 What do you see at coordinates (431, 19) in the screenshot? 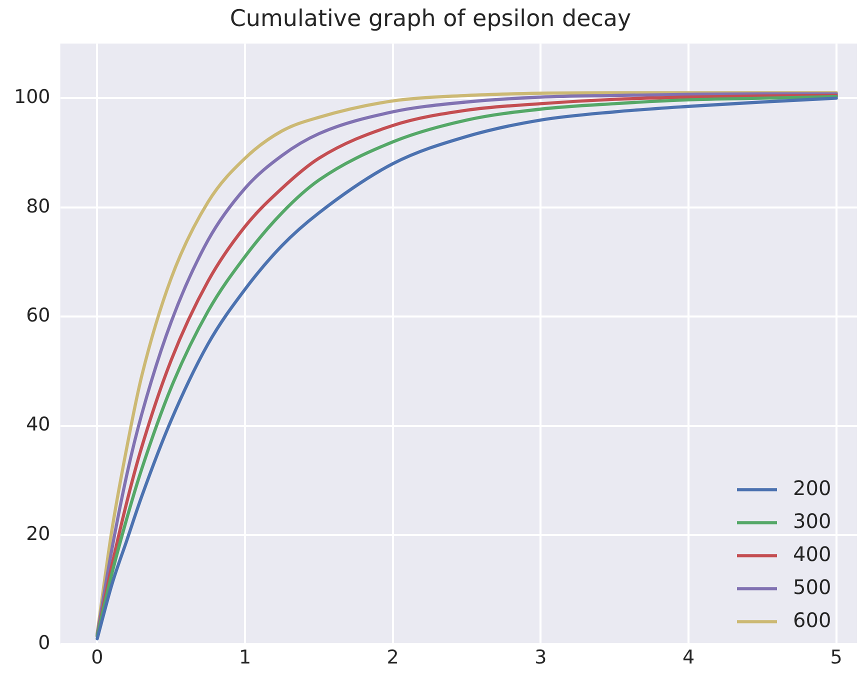
I see `chart-title: Cumulative graph of epsilon decay` at bounding box center [431, 19].